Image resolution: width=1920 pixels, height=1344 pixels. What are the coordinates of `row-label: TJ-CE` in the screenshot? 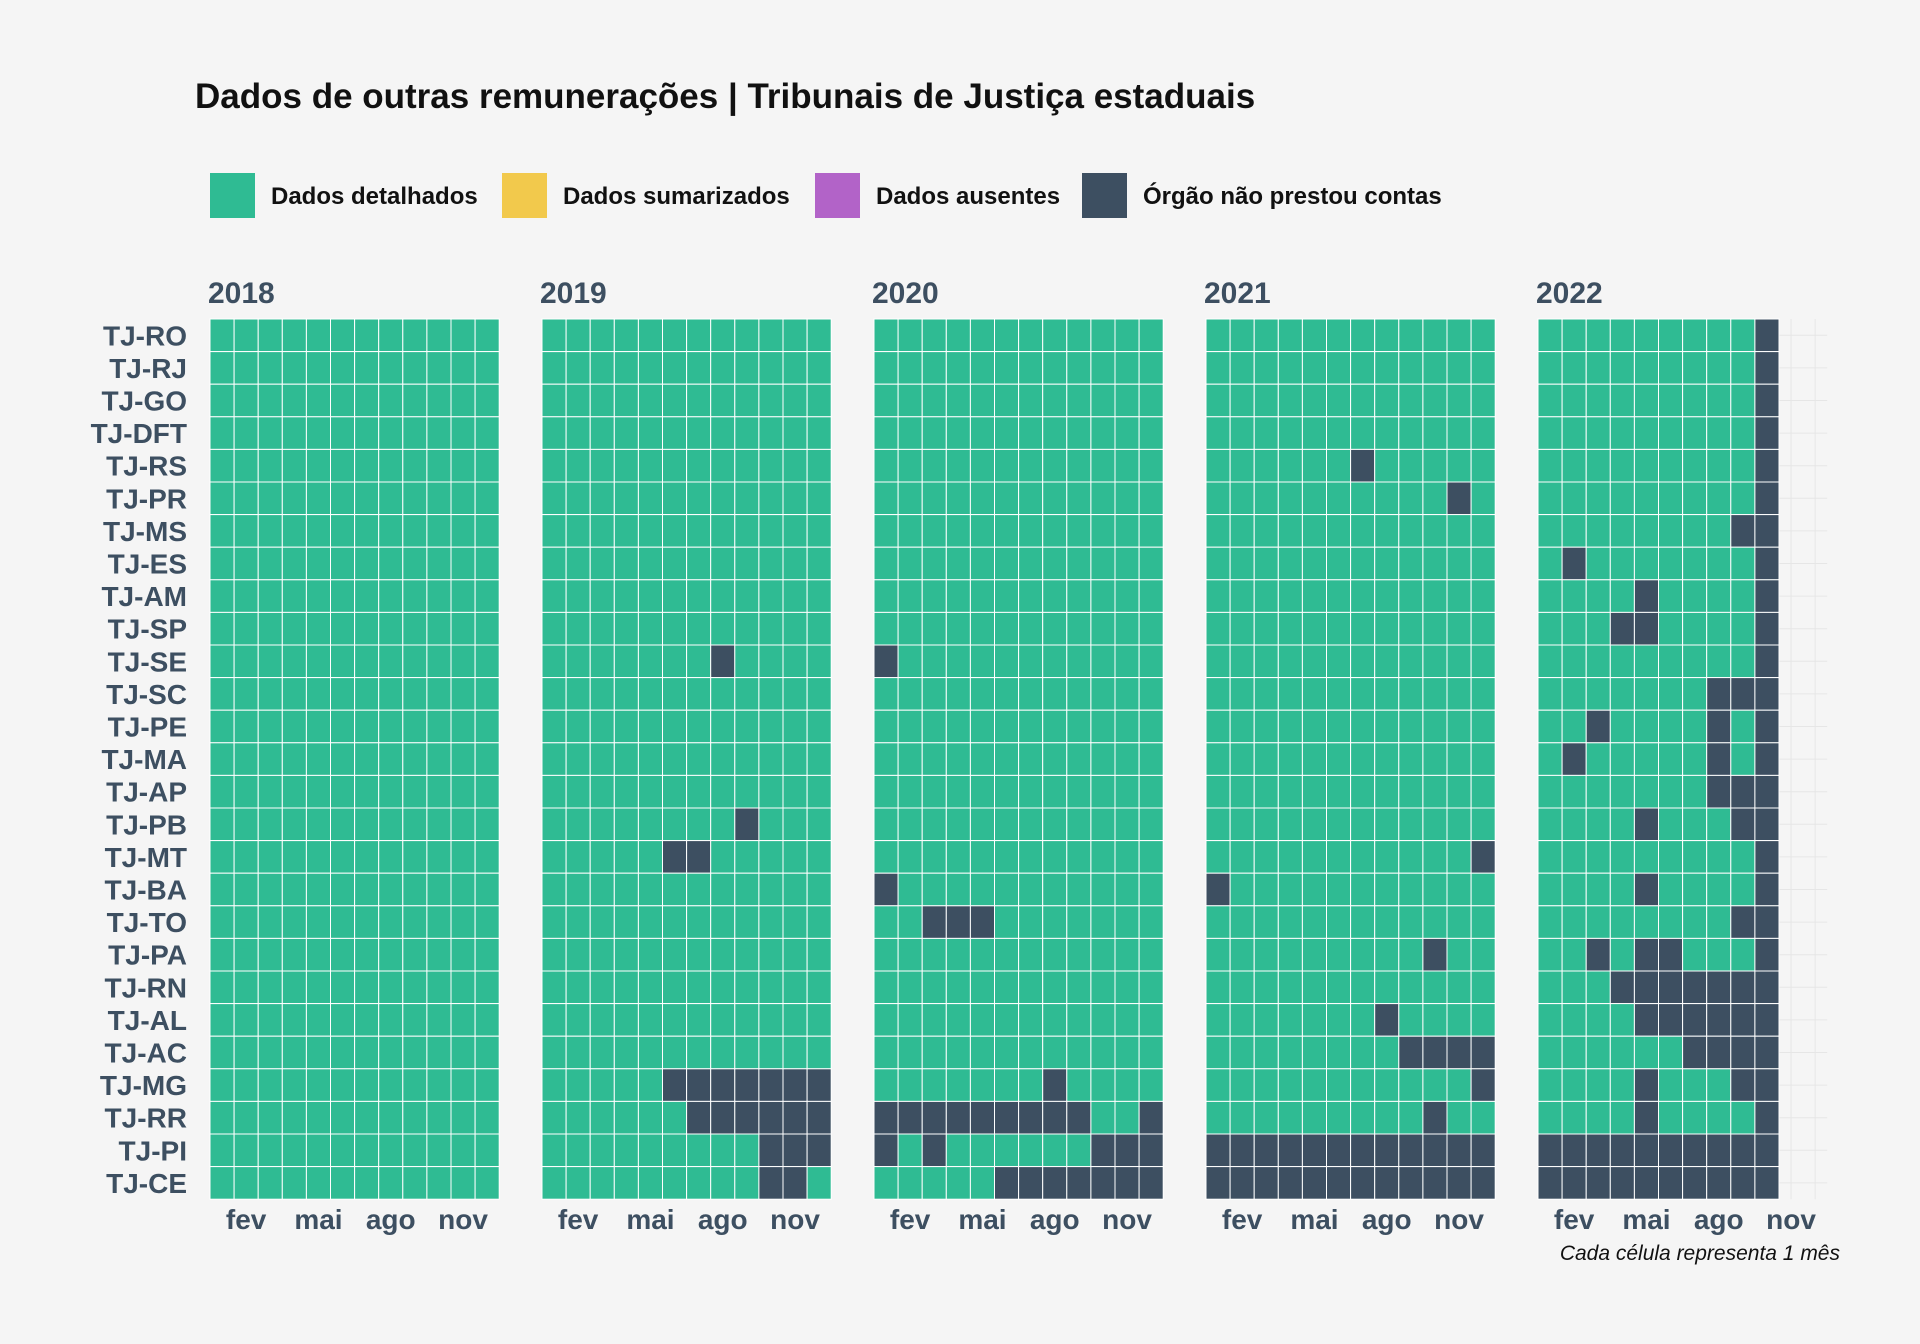 It's located at (146, 1183).